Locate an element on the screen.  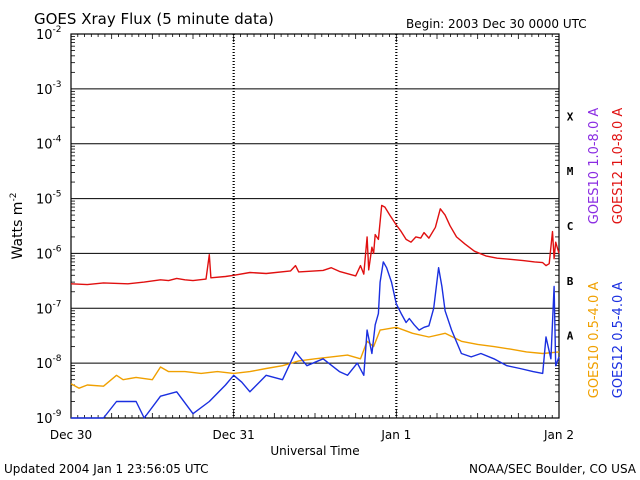
x-tick-label: Jan 1 is located at coordinates (395, 435).